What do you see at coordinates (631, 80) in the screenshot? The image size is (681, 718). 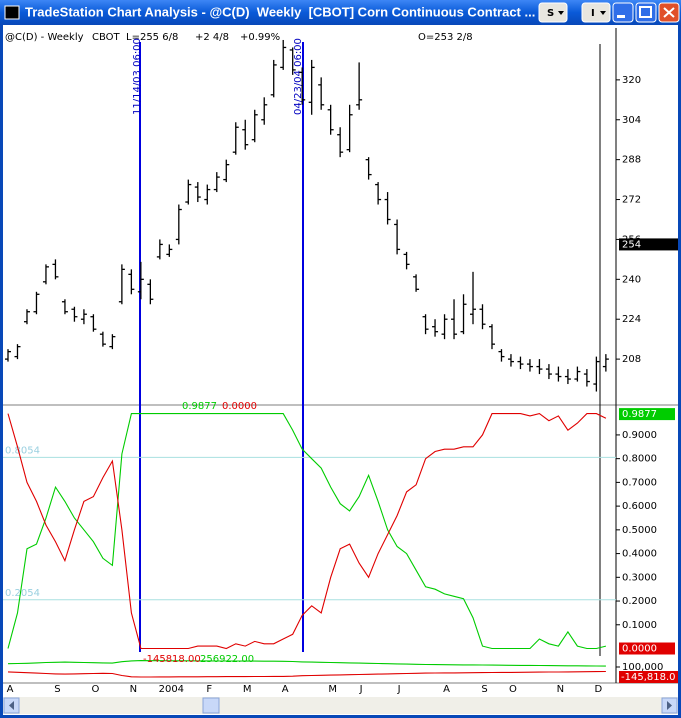 I see `y-tick-label: 320` at bounding box center [631, 80].